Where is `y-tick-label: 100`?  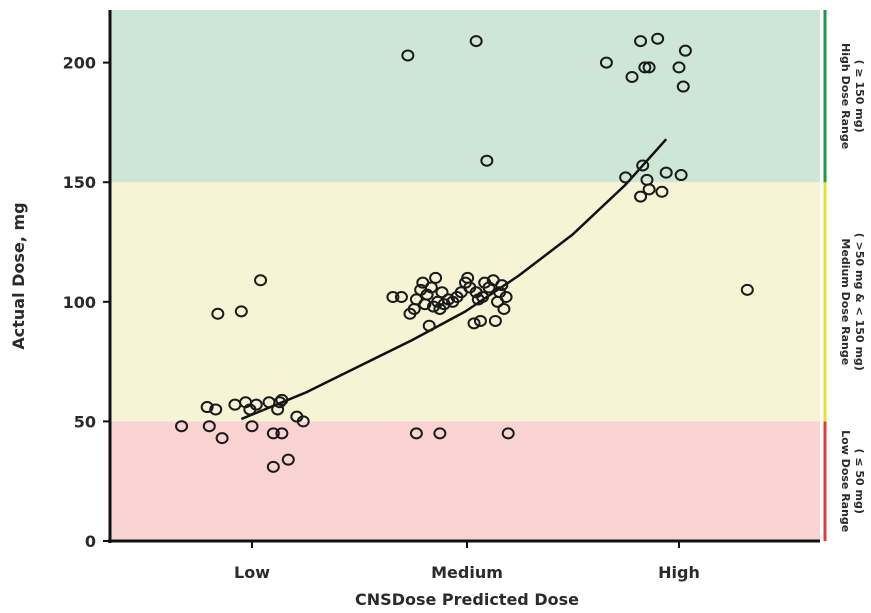
y-tick-label: 100 is located at coordinates (79, 302).